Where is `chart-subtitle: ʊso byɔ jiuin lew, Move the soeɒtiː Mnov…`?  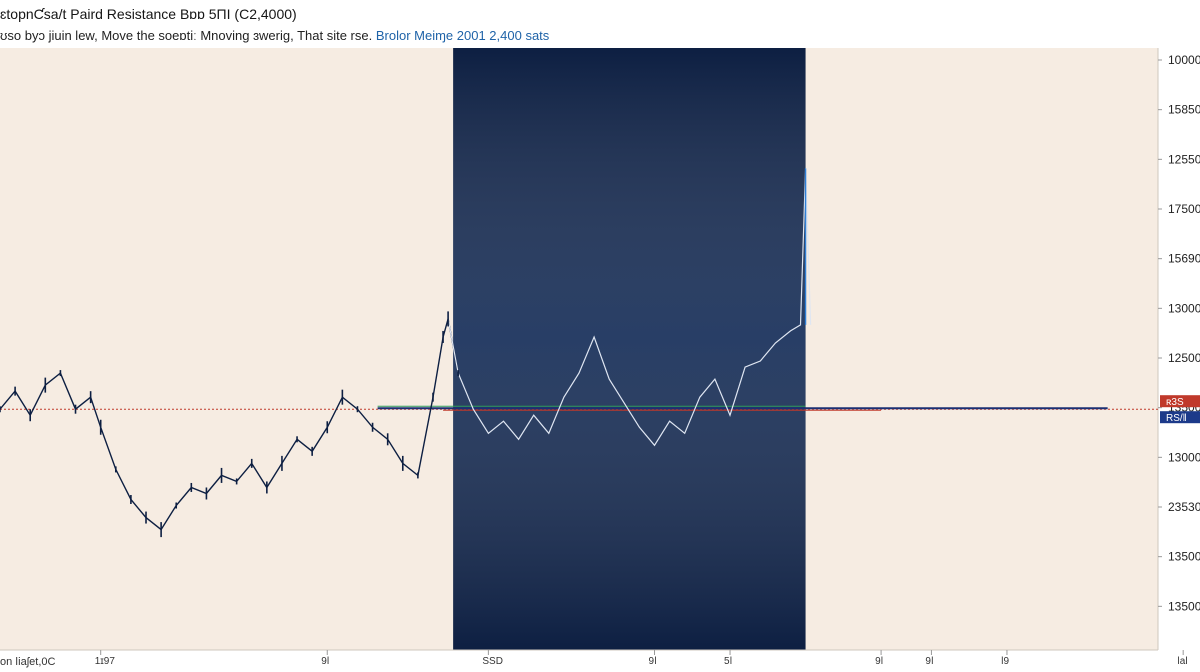 chart-subtitle: ʊso byɔ jiuin lew, Move the soeɒtiː Mnov… is located at coordinates (274, 35).